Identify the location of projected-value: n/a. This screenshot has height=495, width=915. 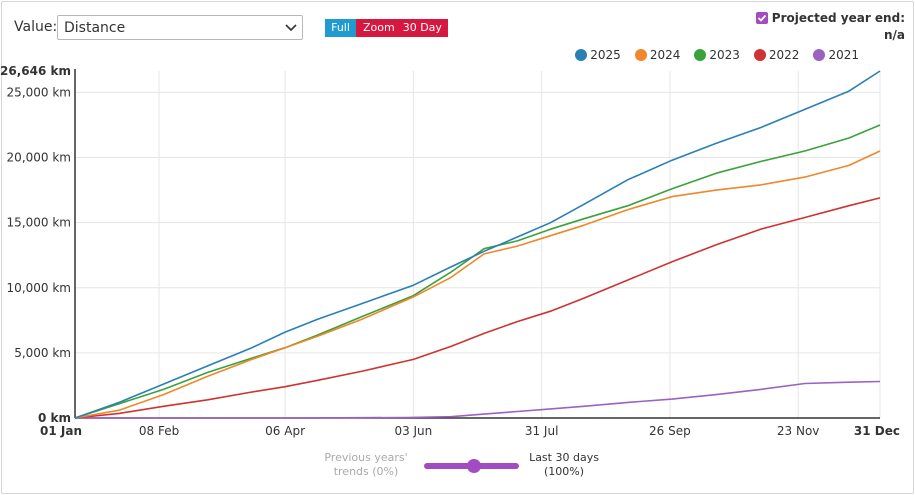
(894, 35).